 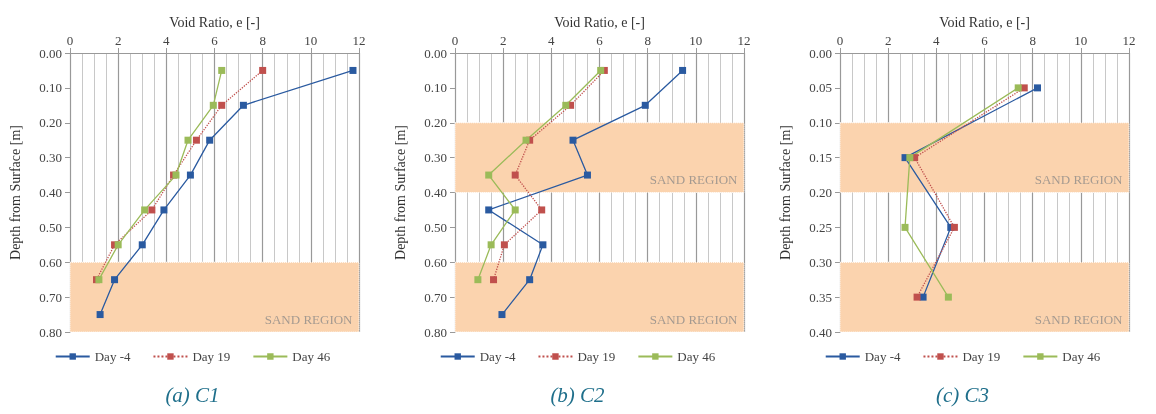 I want to click on y-tick-label: 0.35, so click(x=820, y=297).